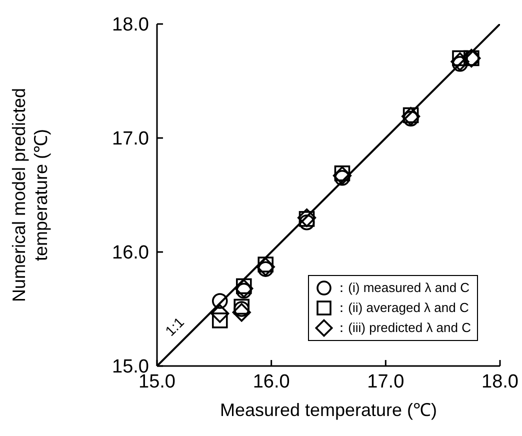 The width and height of the screenshot is (522, 436). I want to click on y-tick-label: 17.0, so click(130, 139).